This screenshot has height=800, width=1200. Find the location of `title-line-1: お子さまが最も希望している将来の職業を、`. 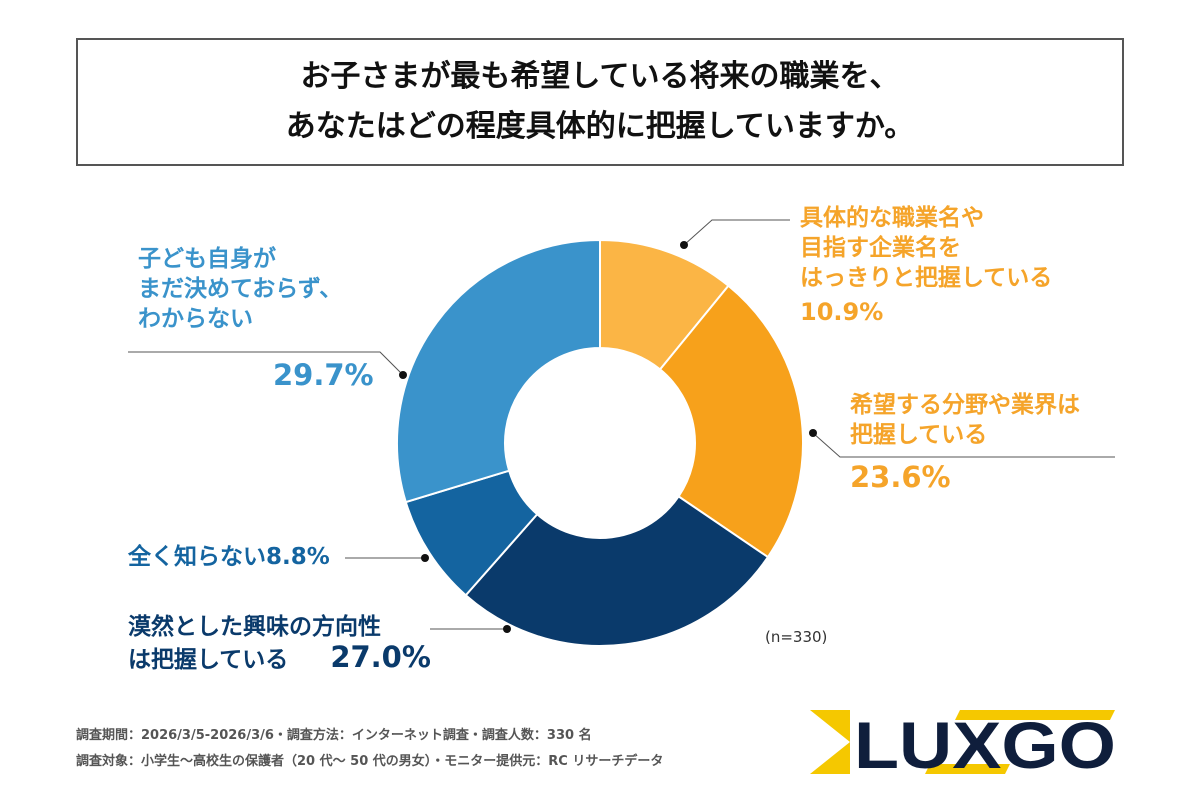

title-line-1: お子さまが最も希望している将来の職業を、 is located at coordinates (600, 76).